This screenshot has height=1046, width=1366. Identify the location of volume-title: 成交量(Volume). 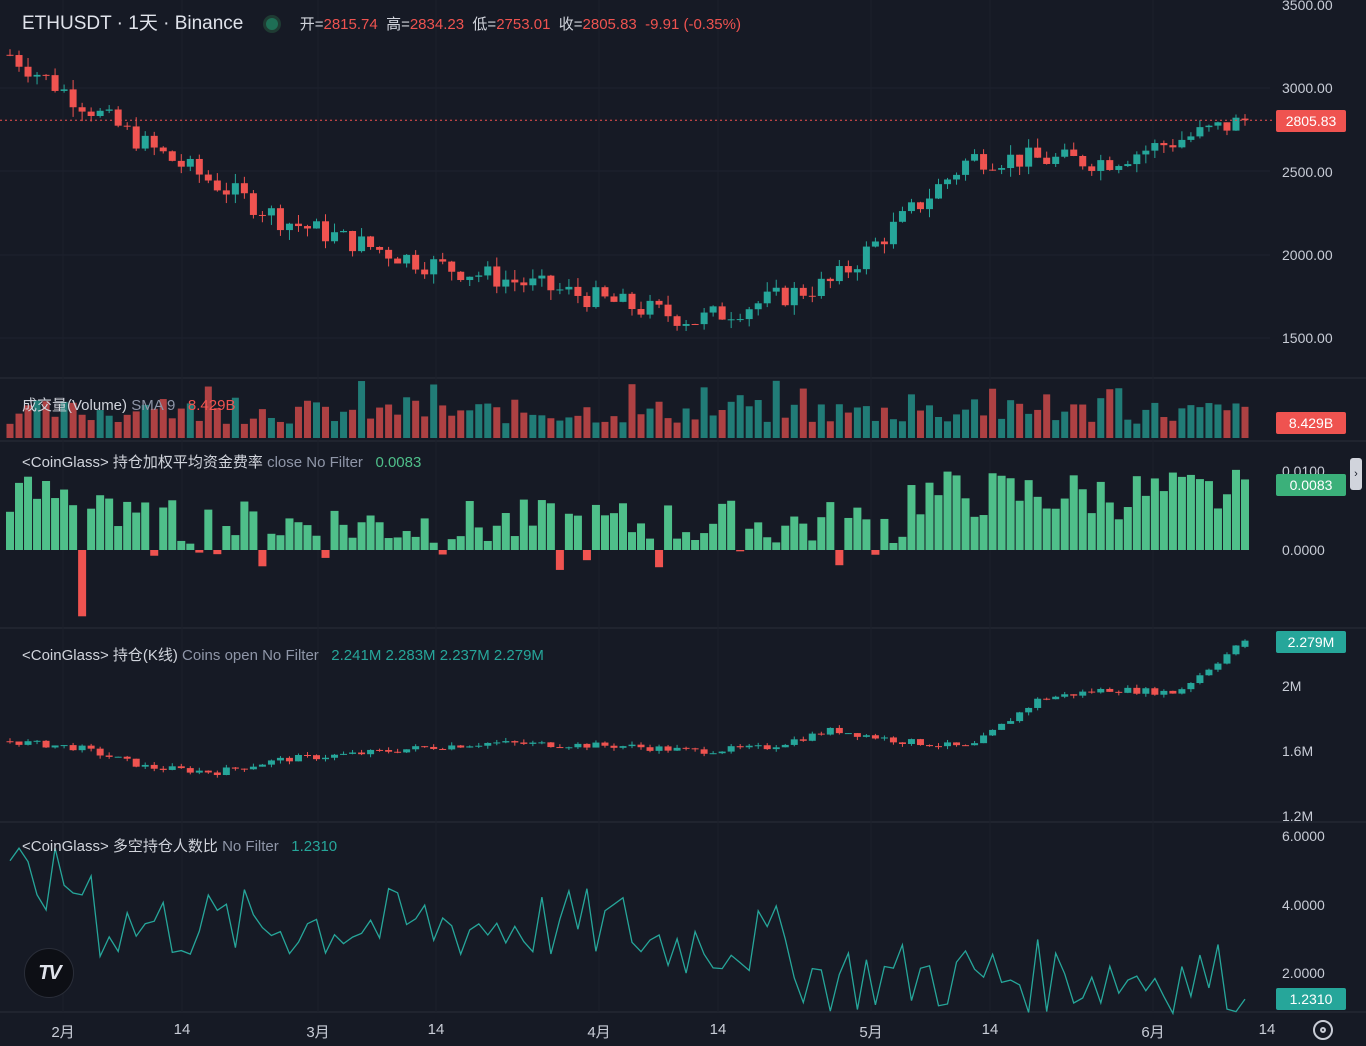
(75, 405).